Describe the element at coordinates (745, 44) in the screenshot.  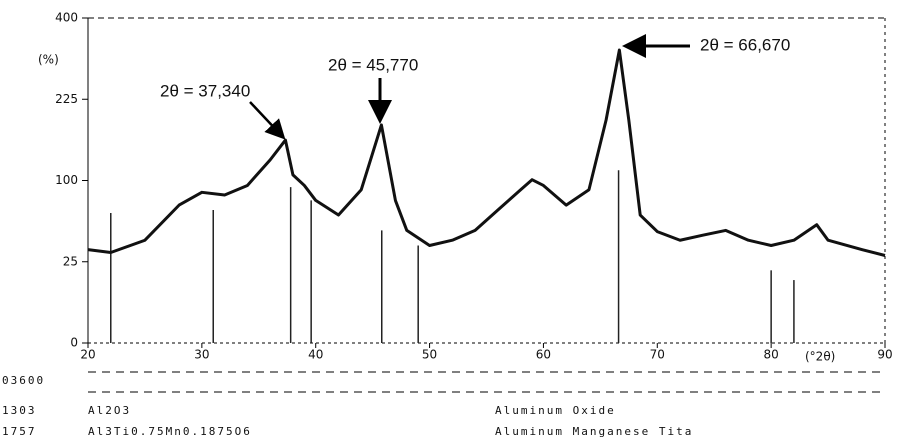
I see `annotation: 2θ = 66,670` at that location.